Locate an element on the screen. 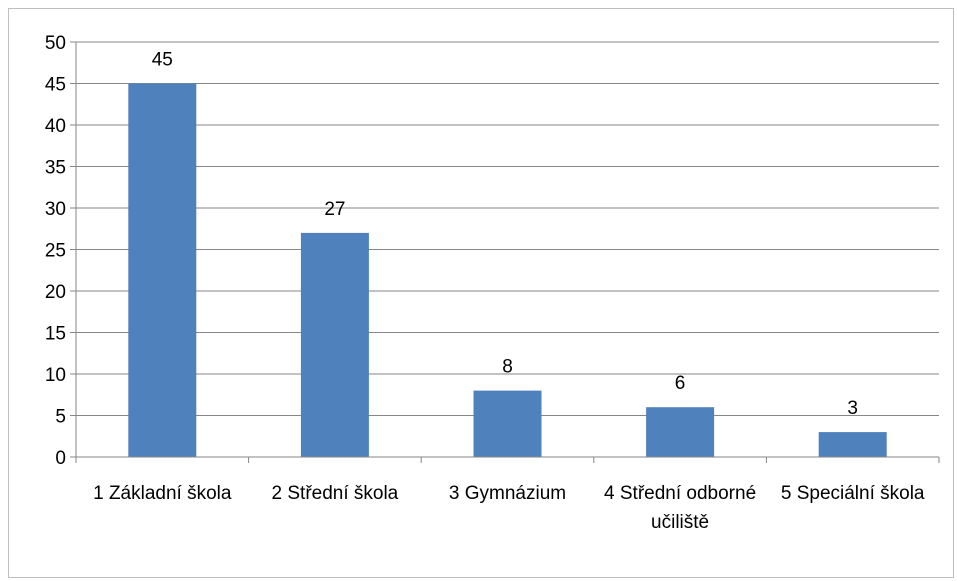 The image size is (957, 581). y-tick-label: 25 is located at coordinates (55, 251).